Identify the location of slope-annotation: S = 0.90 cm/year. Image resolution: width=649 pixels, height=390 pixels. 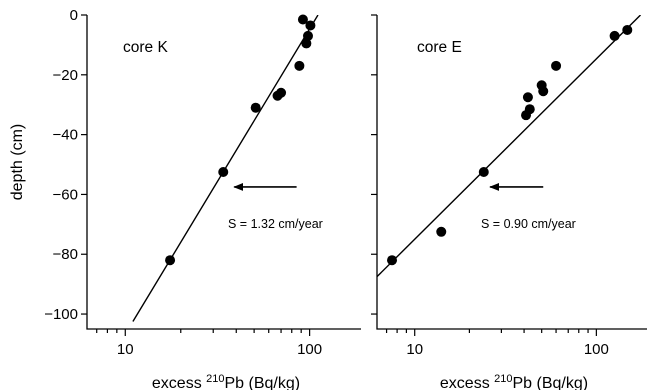
(528, 224).